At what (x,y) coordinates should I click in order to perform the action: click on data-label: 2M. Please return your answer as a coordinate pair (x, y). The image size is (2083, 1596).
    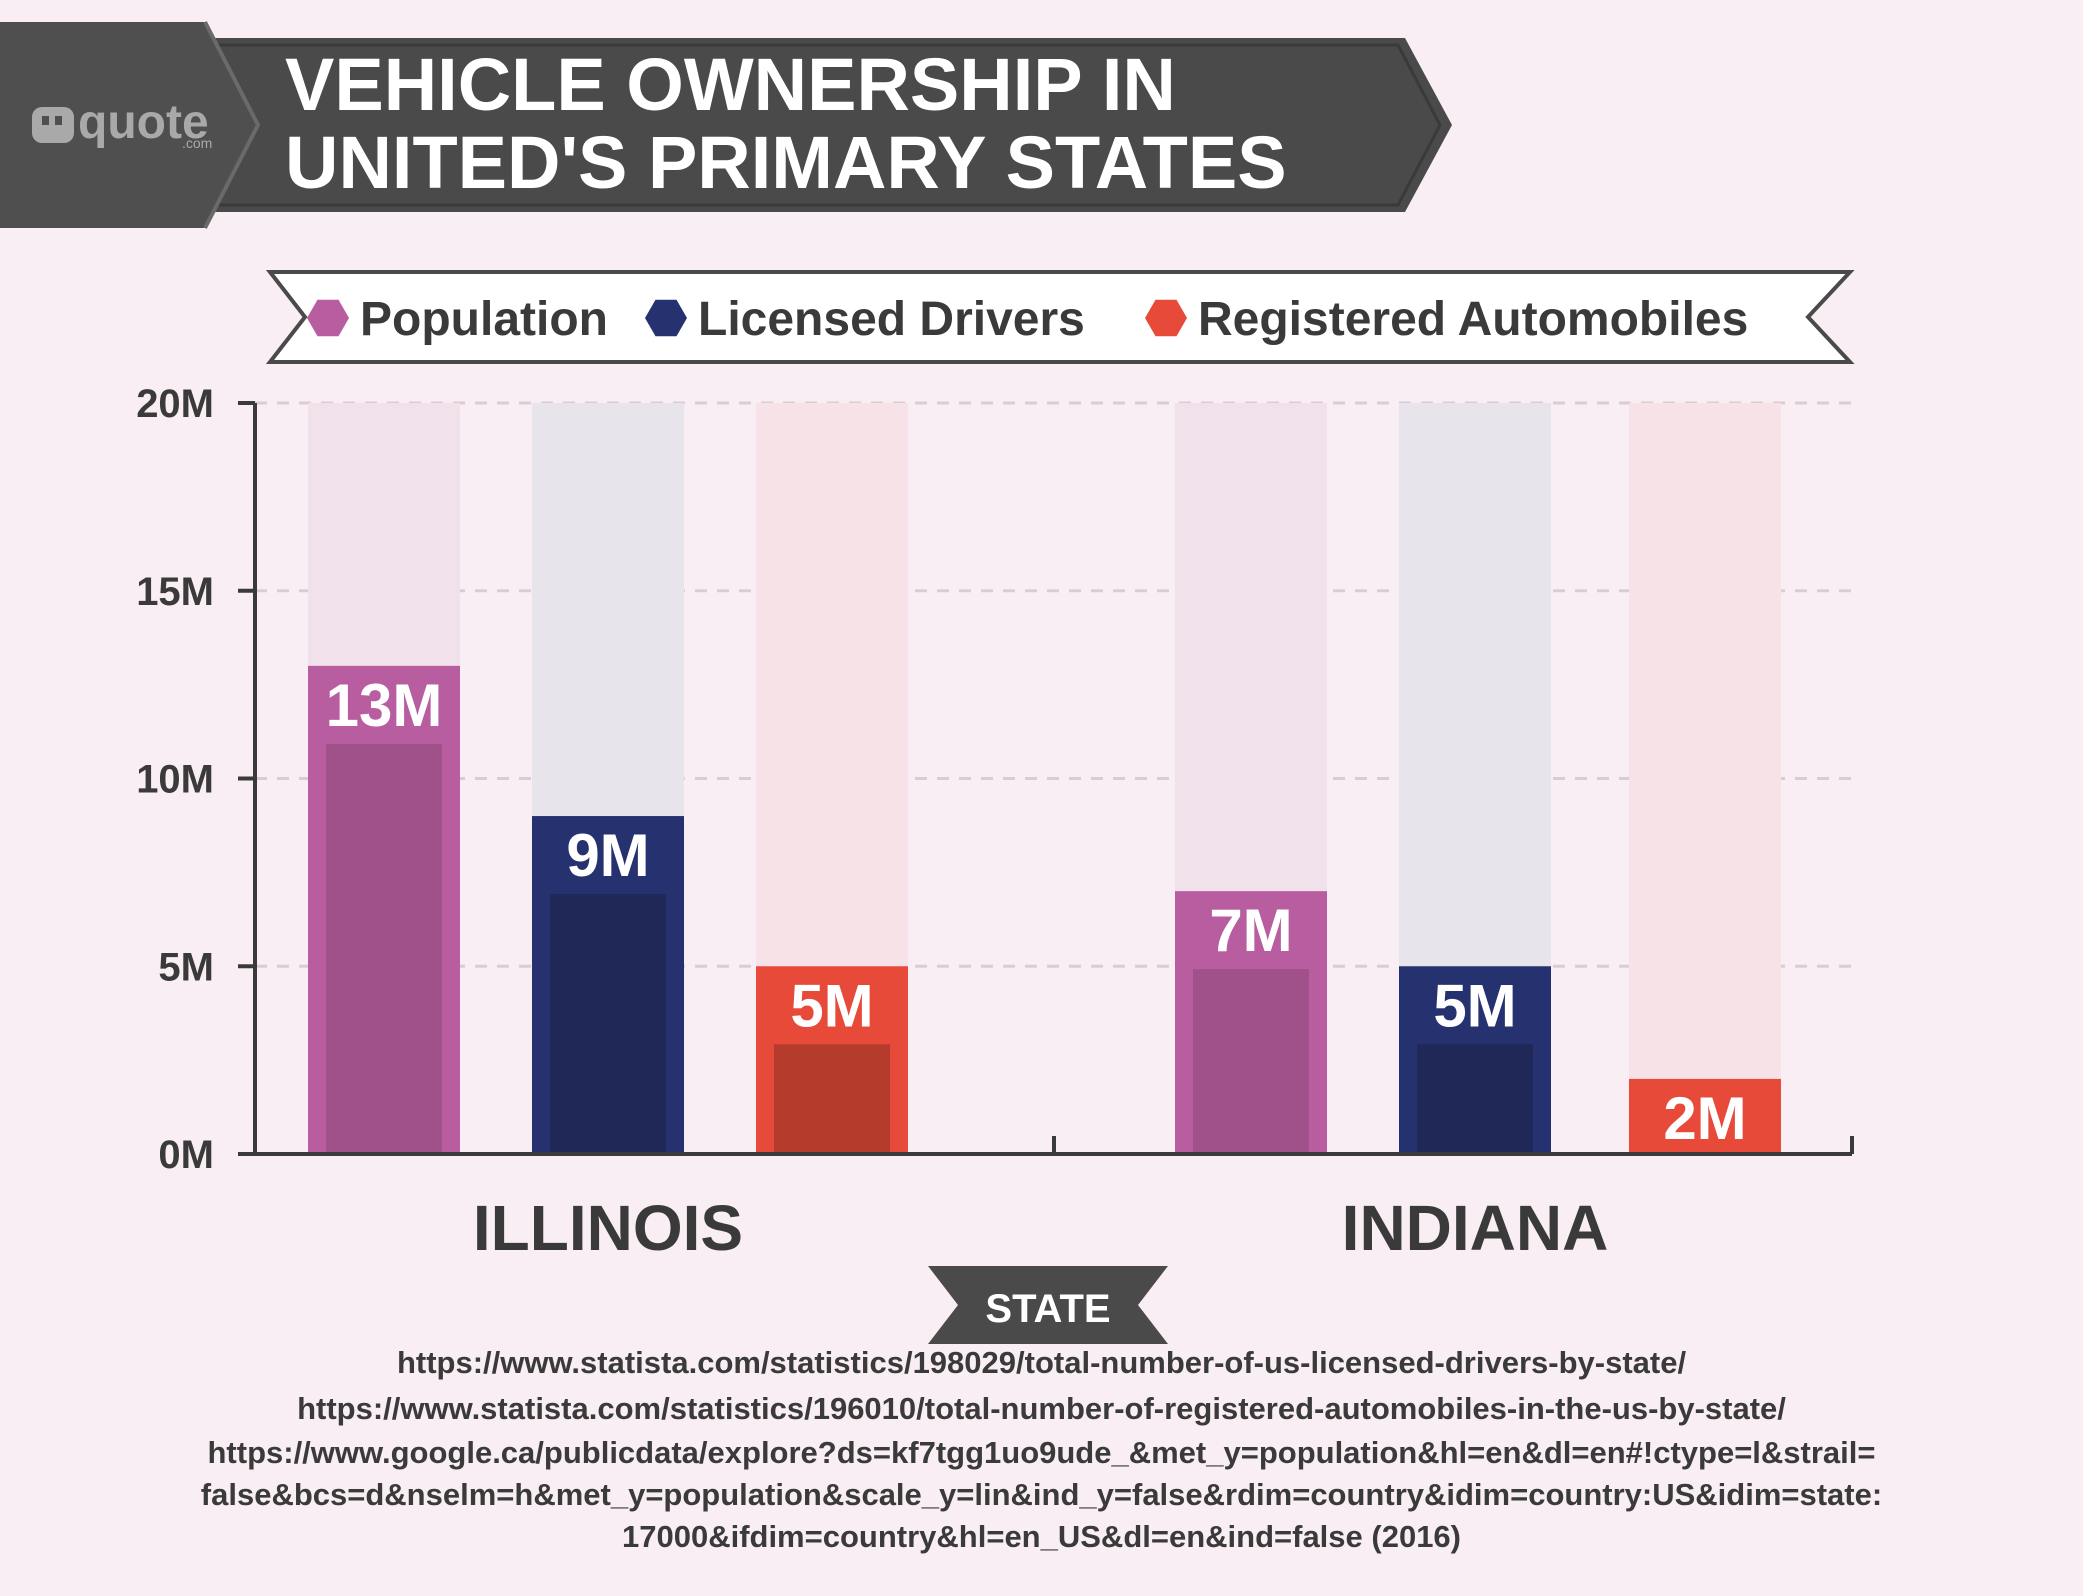
    Looking at the image, I should click on (1704, 1118).